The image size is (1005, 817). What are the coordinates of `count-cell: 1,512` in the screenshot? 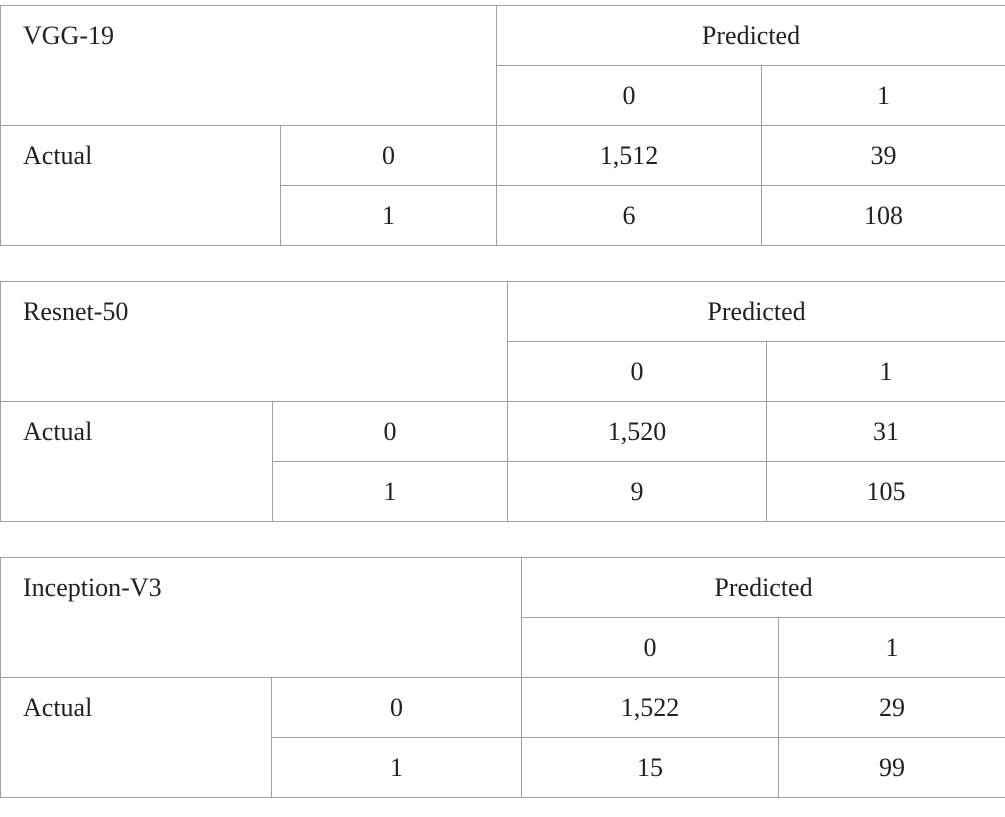 It's located at (629, 155).